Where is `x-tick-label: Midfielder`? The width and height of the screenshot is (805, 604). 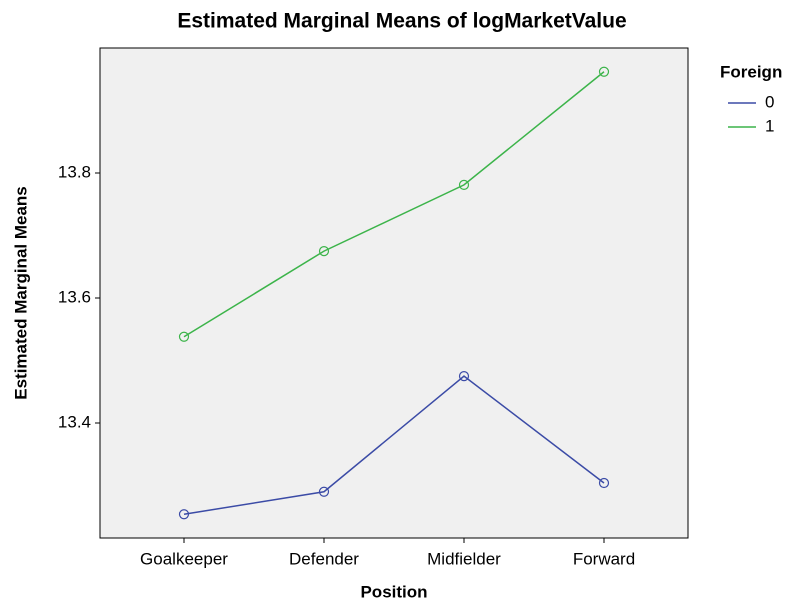
x-tick-label: Midfielder is located at coordinates (464, 558).